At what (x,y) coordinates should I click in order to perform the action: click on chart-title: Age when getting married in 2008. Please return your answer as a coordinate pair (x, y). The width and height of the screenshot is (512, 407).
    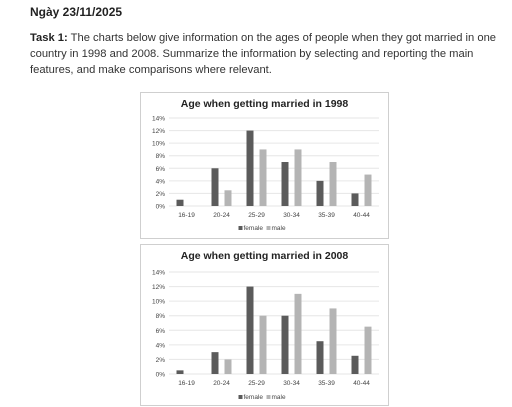
    Looking at the image, I should click on (265, 256).